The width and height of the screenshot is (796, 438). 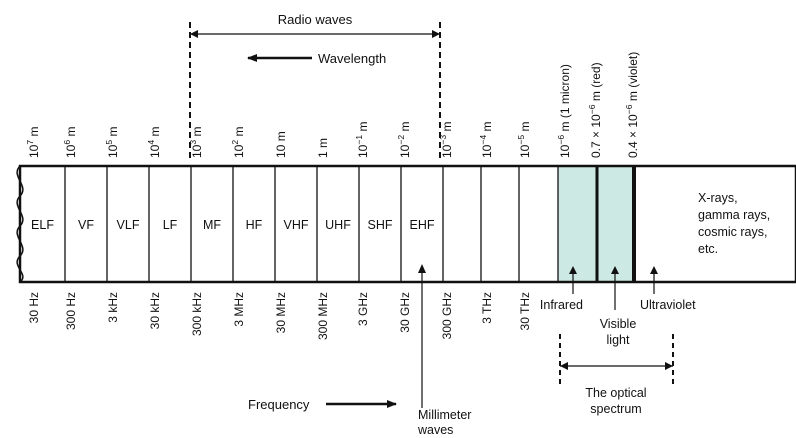 What do you see at coordinates (422, 225) in the screenshot?
I see `band-label-ehf: EHF` at bounding box center [422, 225].